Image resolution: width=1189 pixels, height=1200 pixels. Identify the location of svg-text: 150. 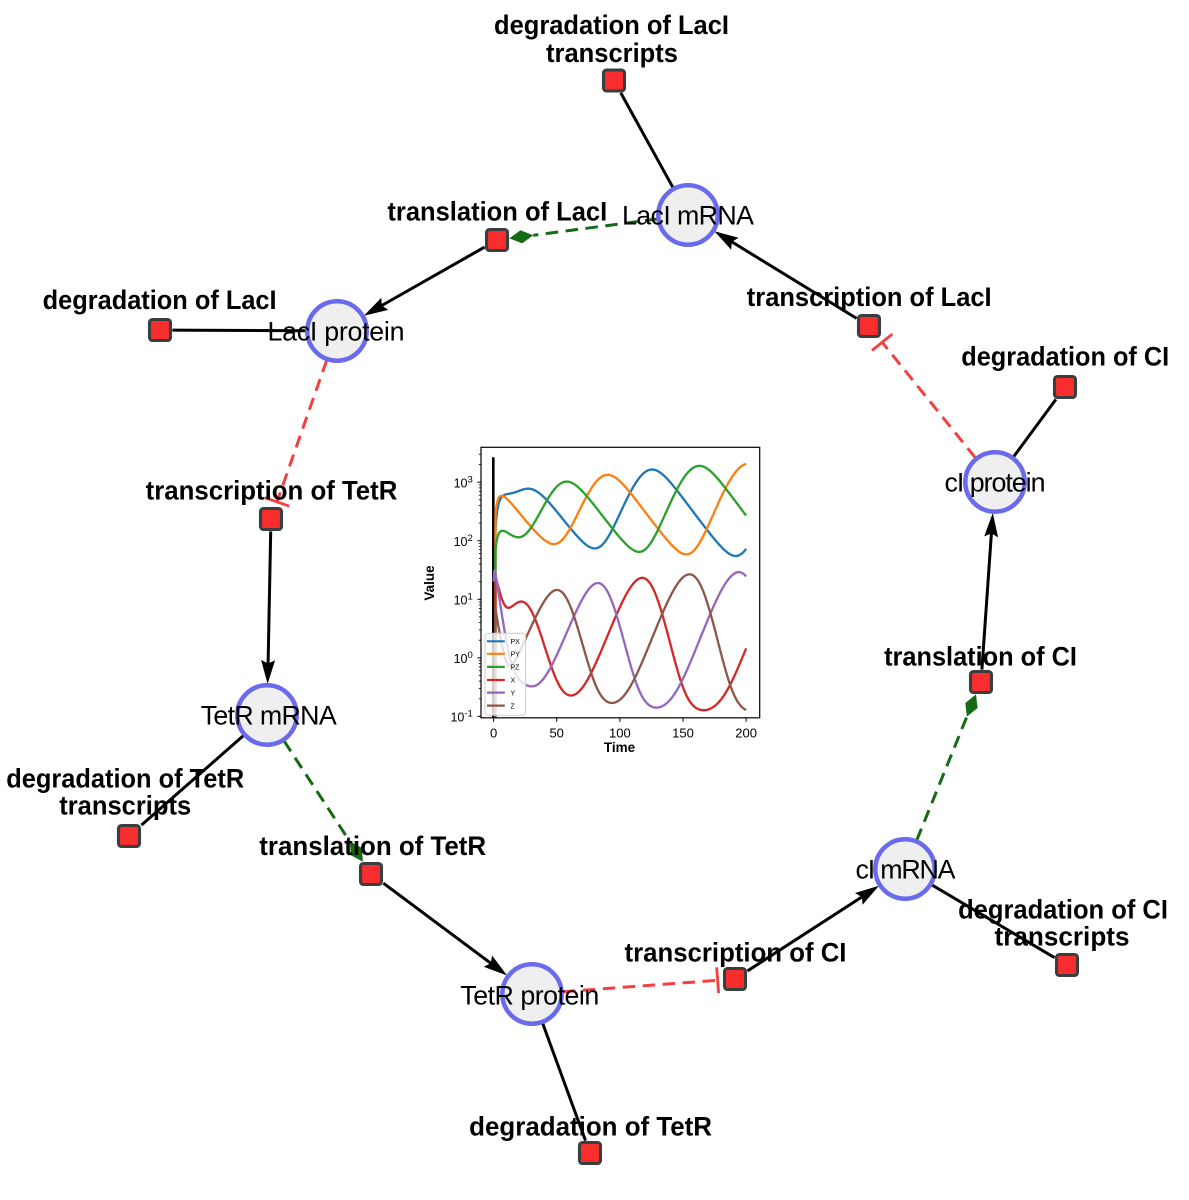
(683, 733).